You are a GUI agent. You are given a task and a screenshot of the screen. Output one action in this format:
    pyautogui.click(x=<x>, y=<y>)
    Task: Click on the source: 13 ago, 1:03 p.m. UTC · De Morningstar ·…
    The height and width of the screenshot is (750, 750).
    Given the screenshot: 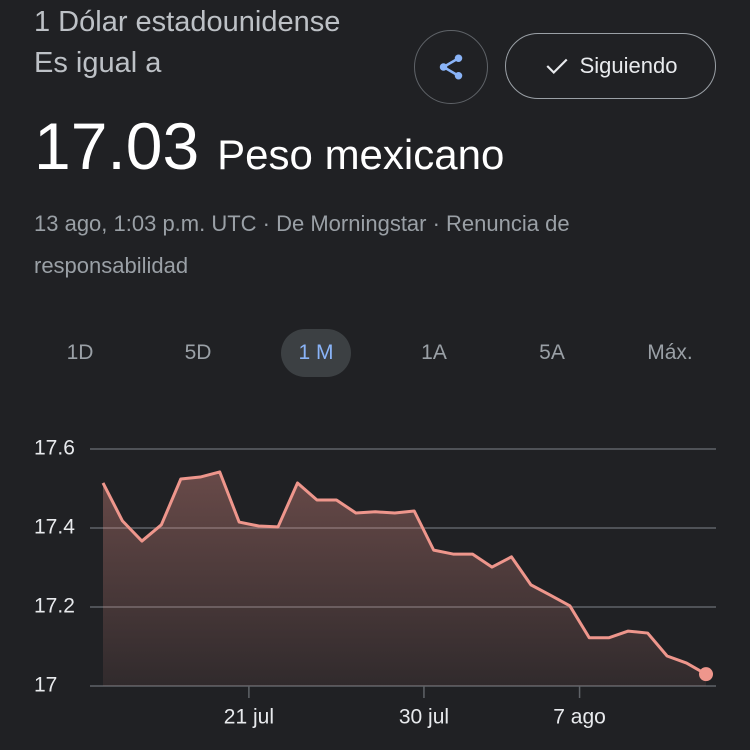 What is the action you would take?
    pyautogui.click(x=302, y=244)
    